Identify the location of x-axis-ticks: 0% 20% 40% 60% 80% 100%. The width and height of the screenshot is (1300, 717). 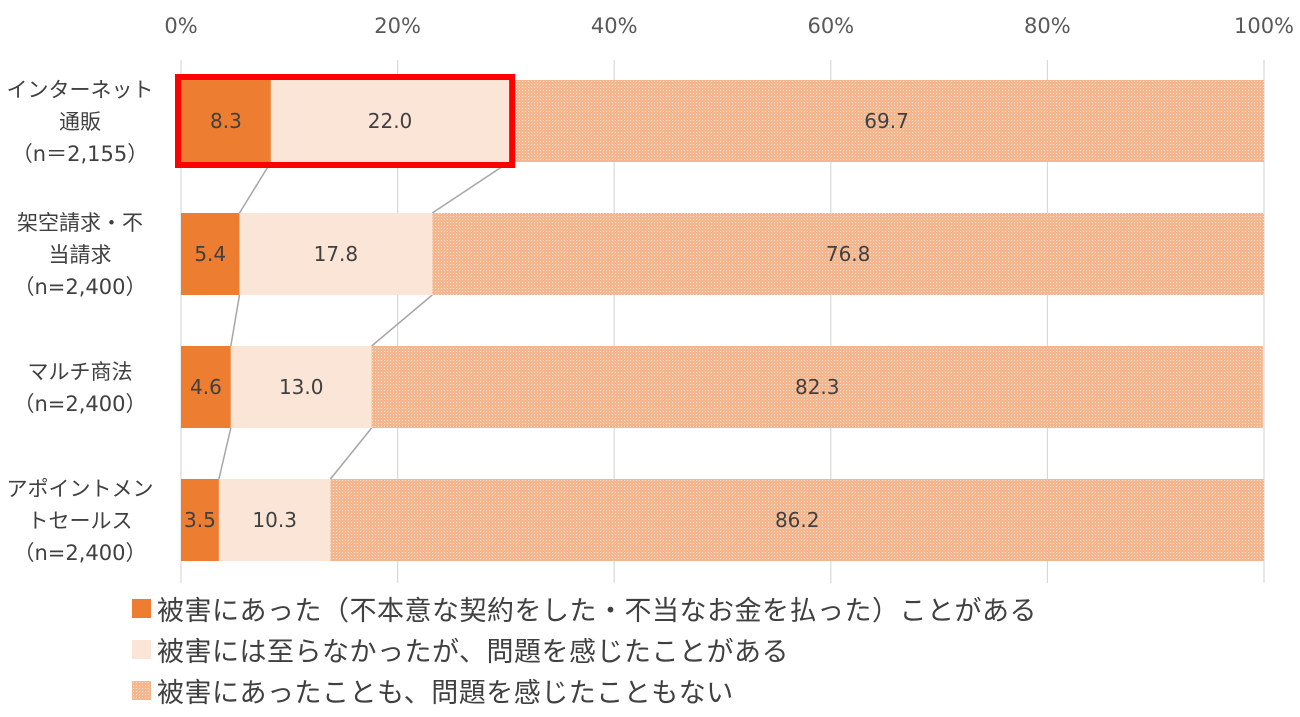
(729, 26).